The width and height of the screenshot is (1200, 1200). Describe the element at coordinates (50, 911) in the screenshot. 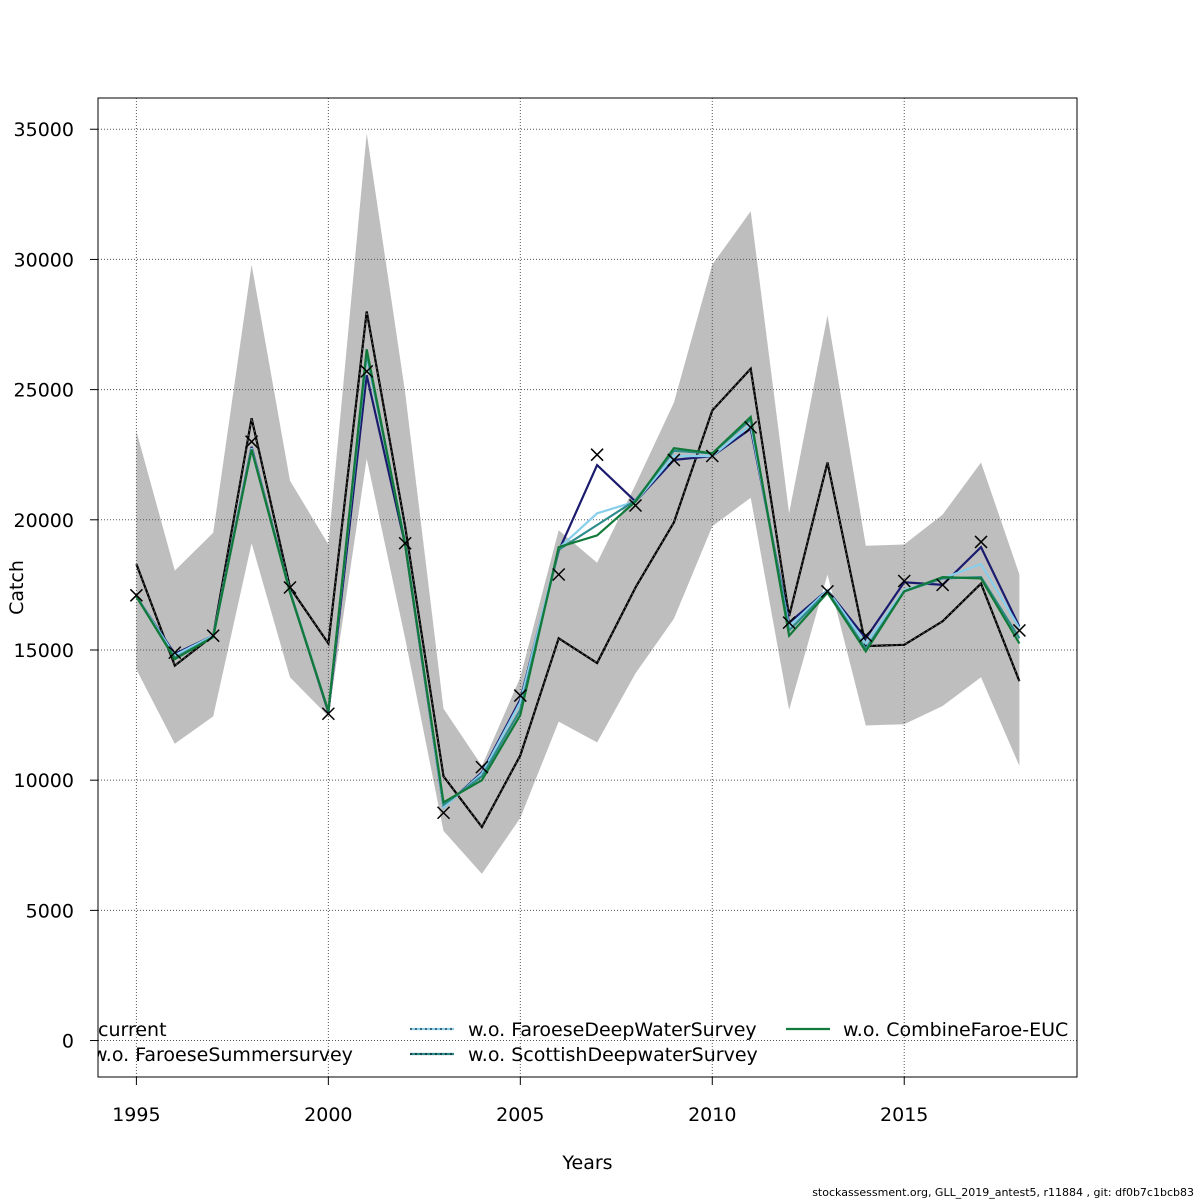

I see `y-tick-label: 5000` at that location.